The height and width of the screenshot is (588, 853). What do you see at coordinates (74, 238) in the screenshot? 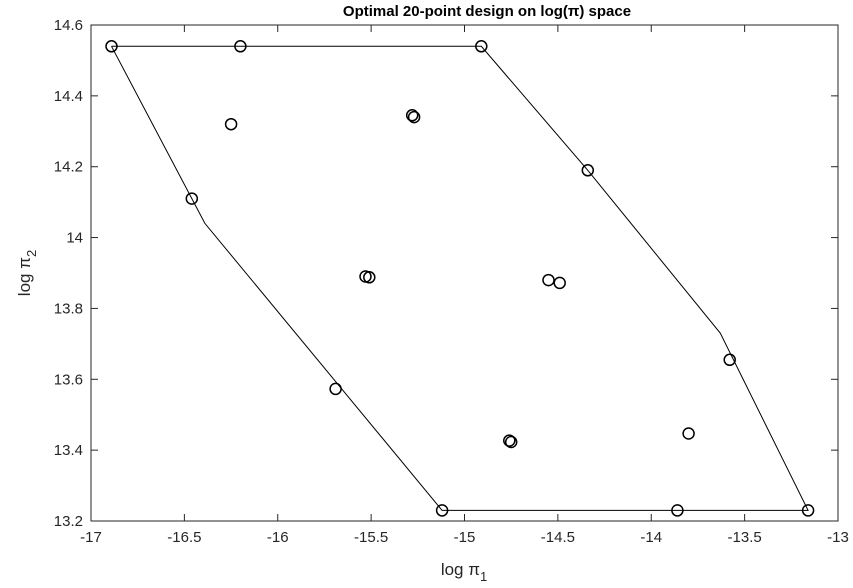
I see `y-tick-label: 14` at bounding box center [74, 238].